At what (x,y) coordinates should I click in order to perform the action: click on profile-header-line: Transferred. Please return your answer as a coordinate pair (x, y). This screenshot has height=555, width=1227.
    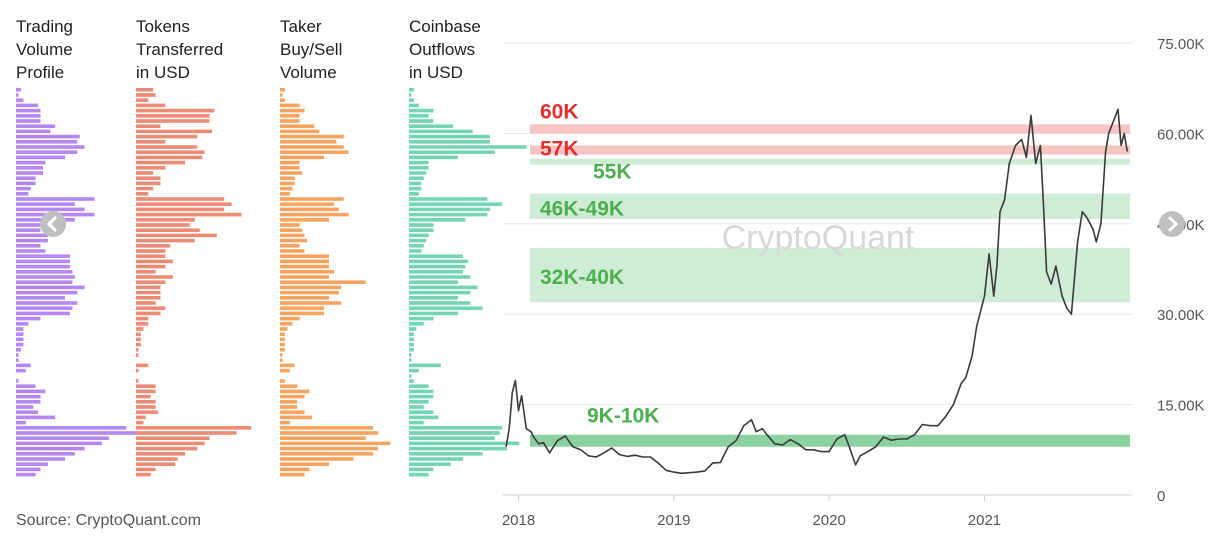
    Looking at the image, I should click on (179, 49).